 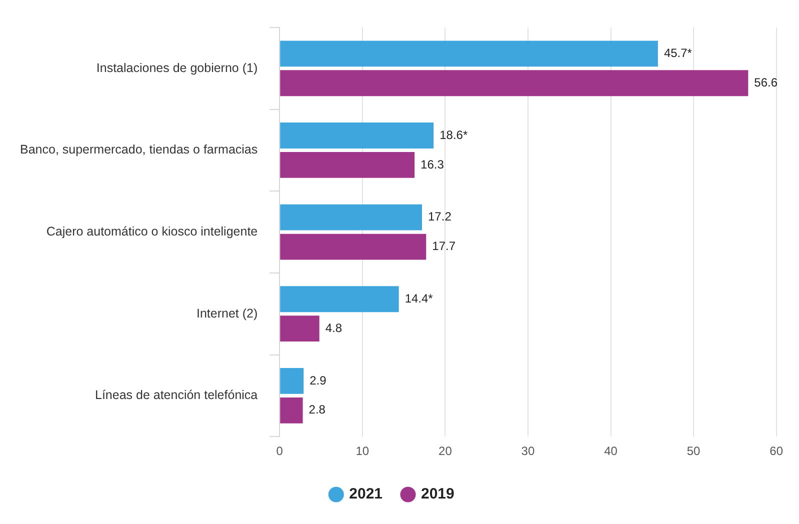 What do you see at coordinates (139, 149) in the screenshot?
I see `y-tick-label: Banco, supermercado, tiendas o farmacias` at bounding box center [139, 149].